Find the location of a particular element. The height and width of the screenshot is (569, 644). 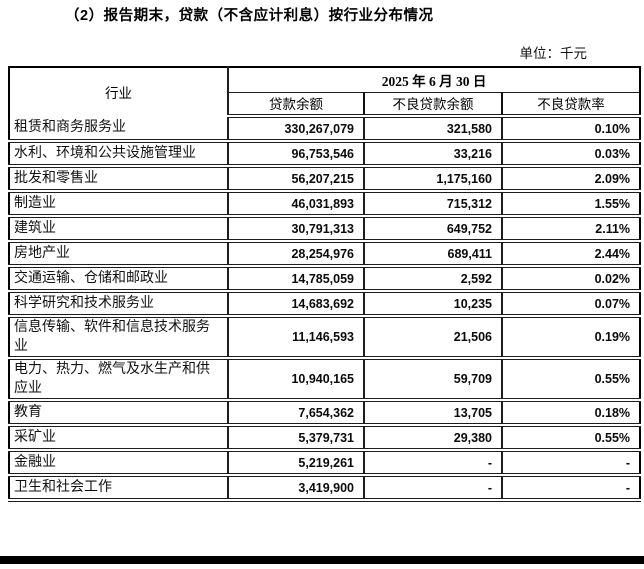

loan-balance-cell: 3,419,900 is located at coordinates (295, 488).